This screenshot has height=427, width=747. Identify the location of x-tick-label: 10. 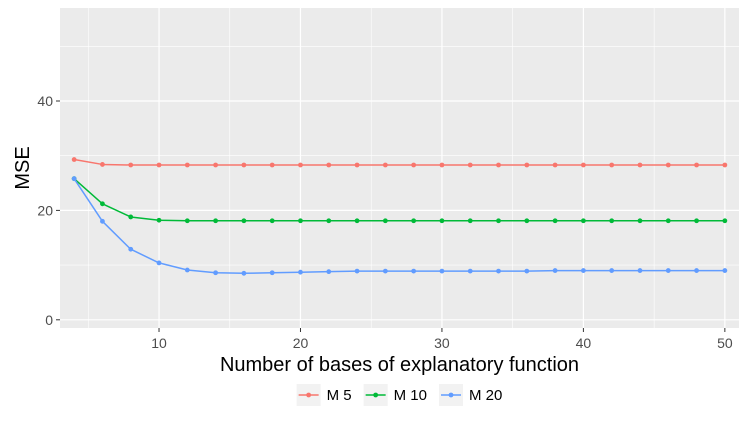
(159, 343).